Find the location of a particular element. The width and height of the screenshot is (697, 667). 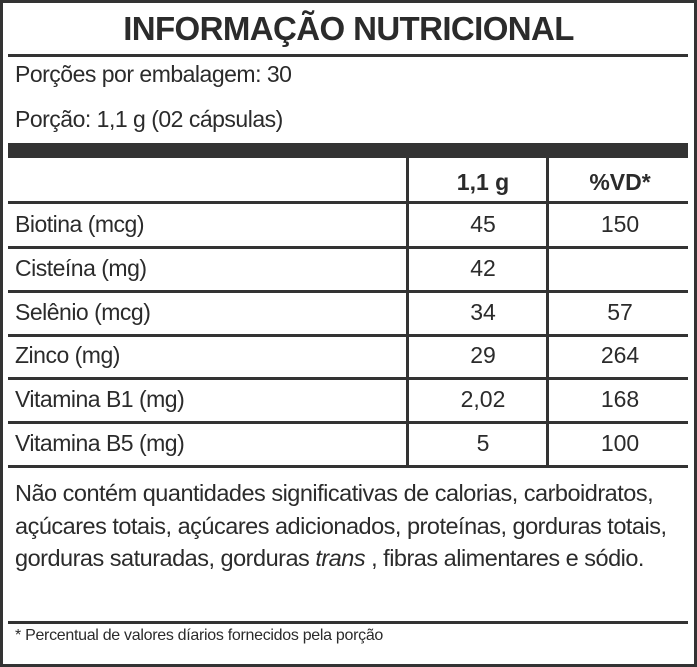

nutrient-amount: 34 is located at coordinates (483, 311).